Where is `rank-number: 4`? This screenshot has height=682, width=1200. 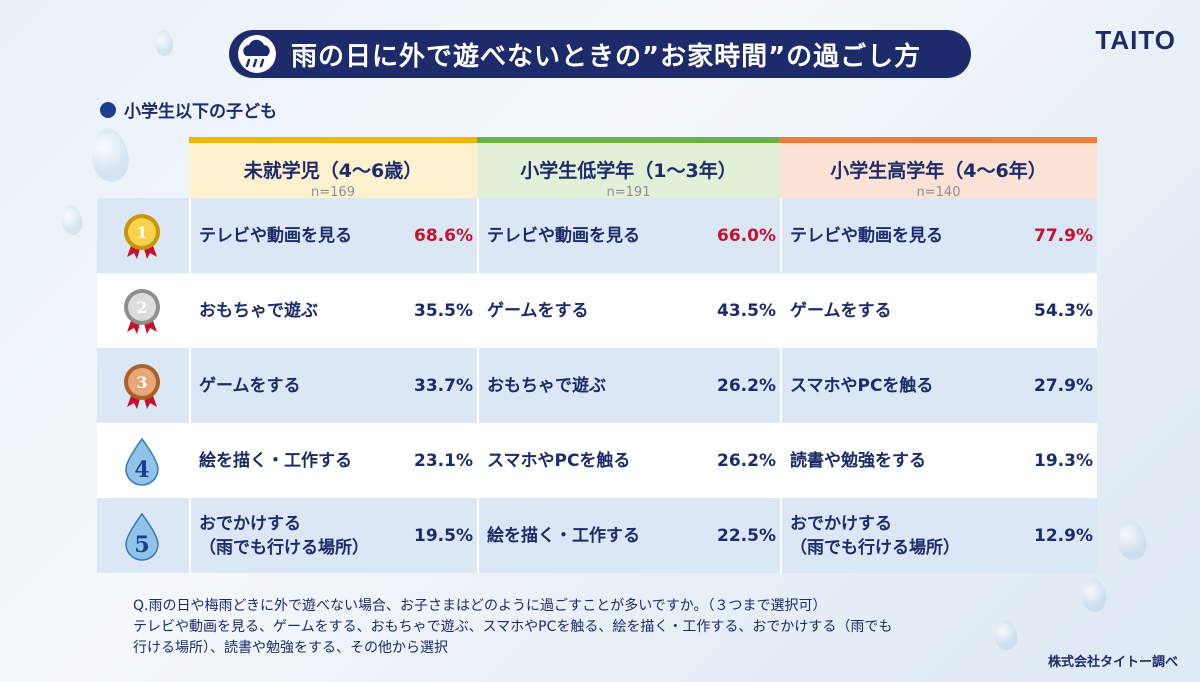 rank-number: 4 is located at coordinates (141, 470).